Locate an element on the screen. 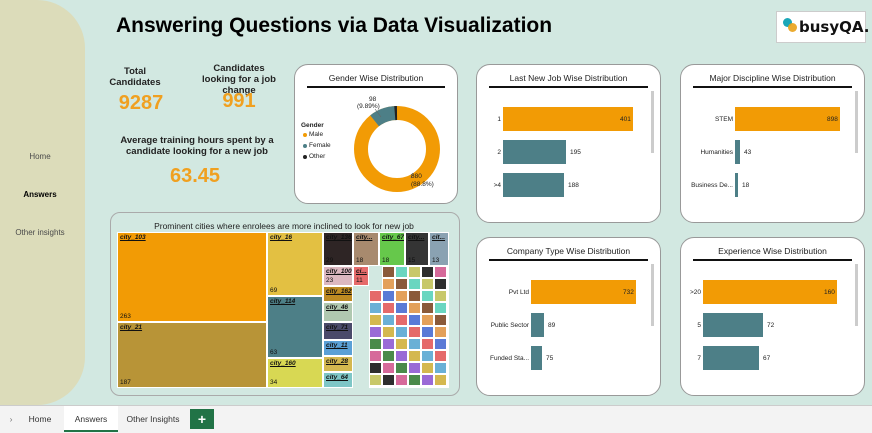  nav-home: Home is located at coordinates (40, 156).